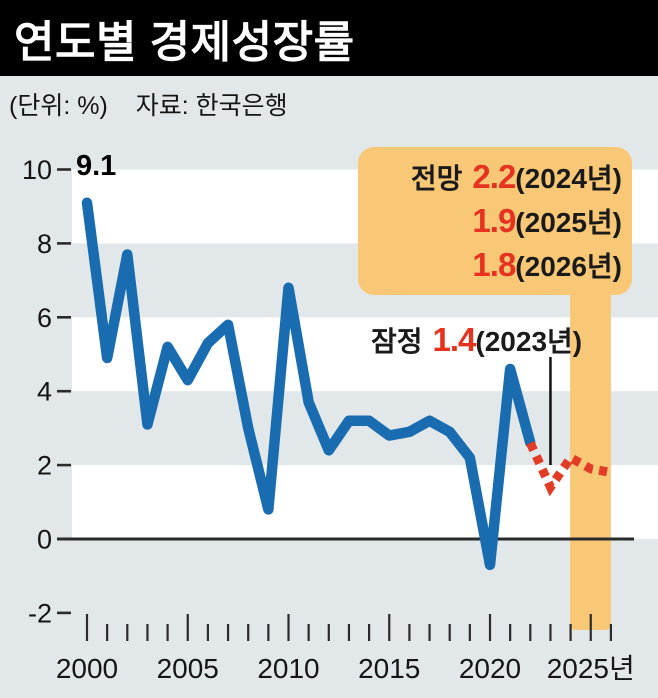  What do you see at coordinates (490, 668) in the screenshot?
I see `x-tick-label: 2020` at bounding box center [490, 668].